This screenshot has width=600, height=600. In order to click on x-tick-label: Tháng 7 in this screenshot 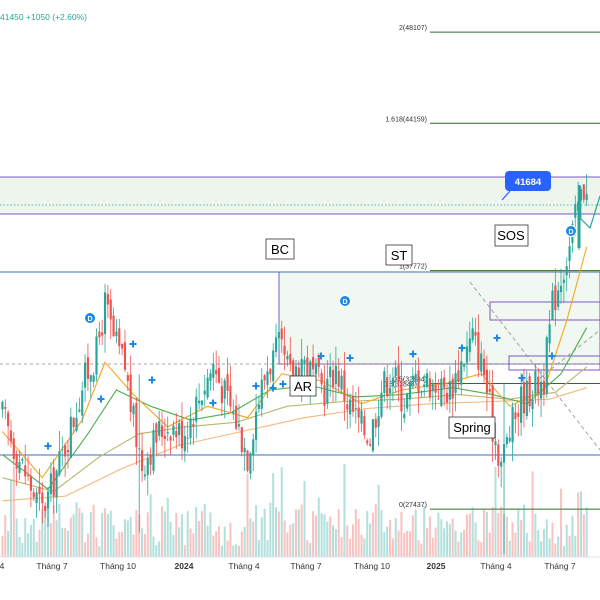, I will do `click(305, 566)`.